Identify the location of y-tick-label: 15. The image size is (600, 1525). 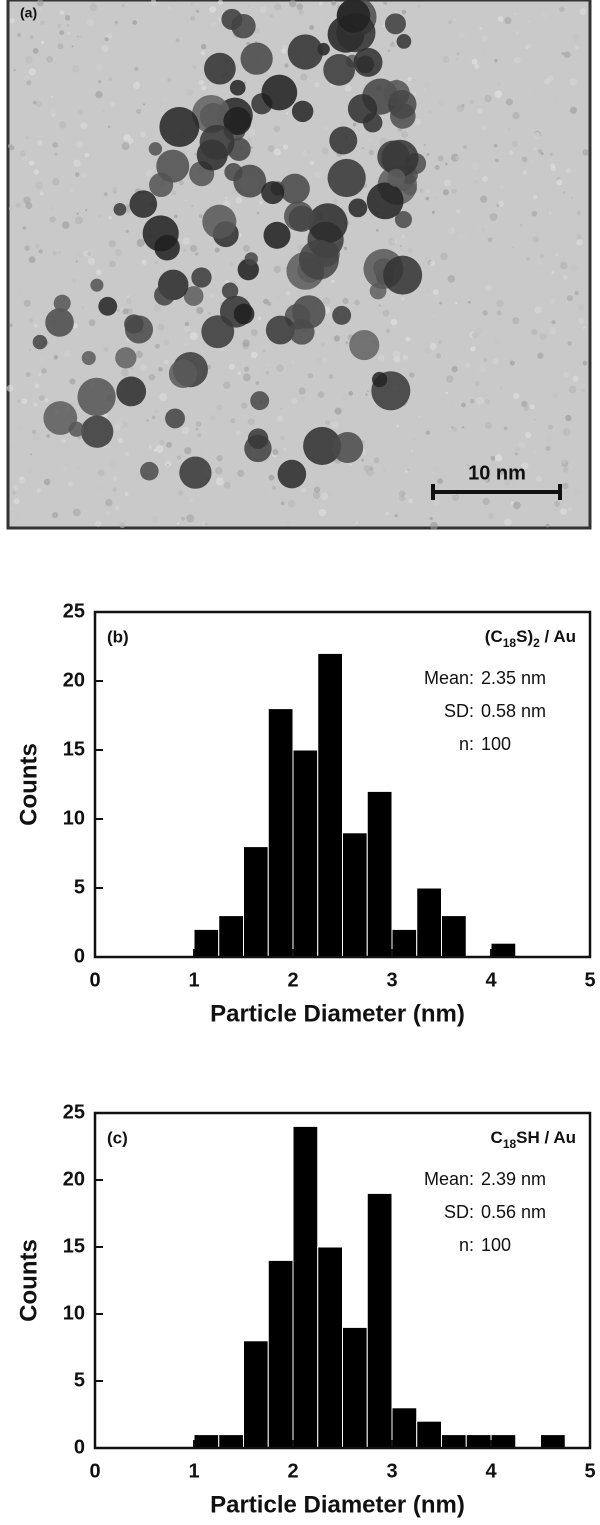
(74, 1246).